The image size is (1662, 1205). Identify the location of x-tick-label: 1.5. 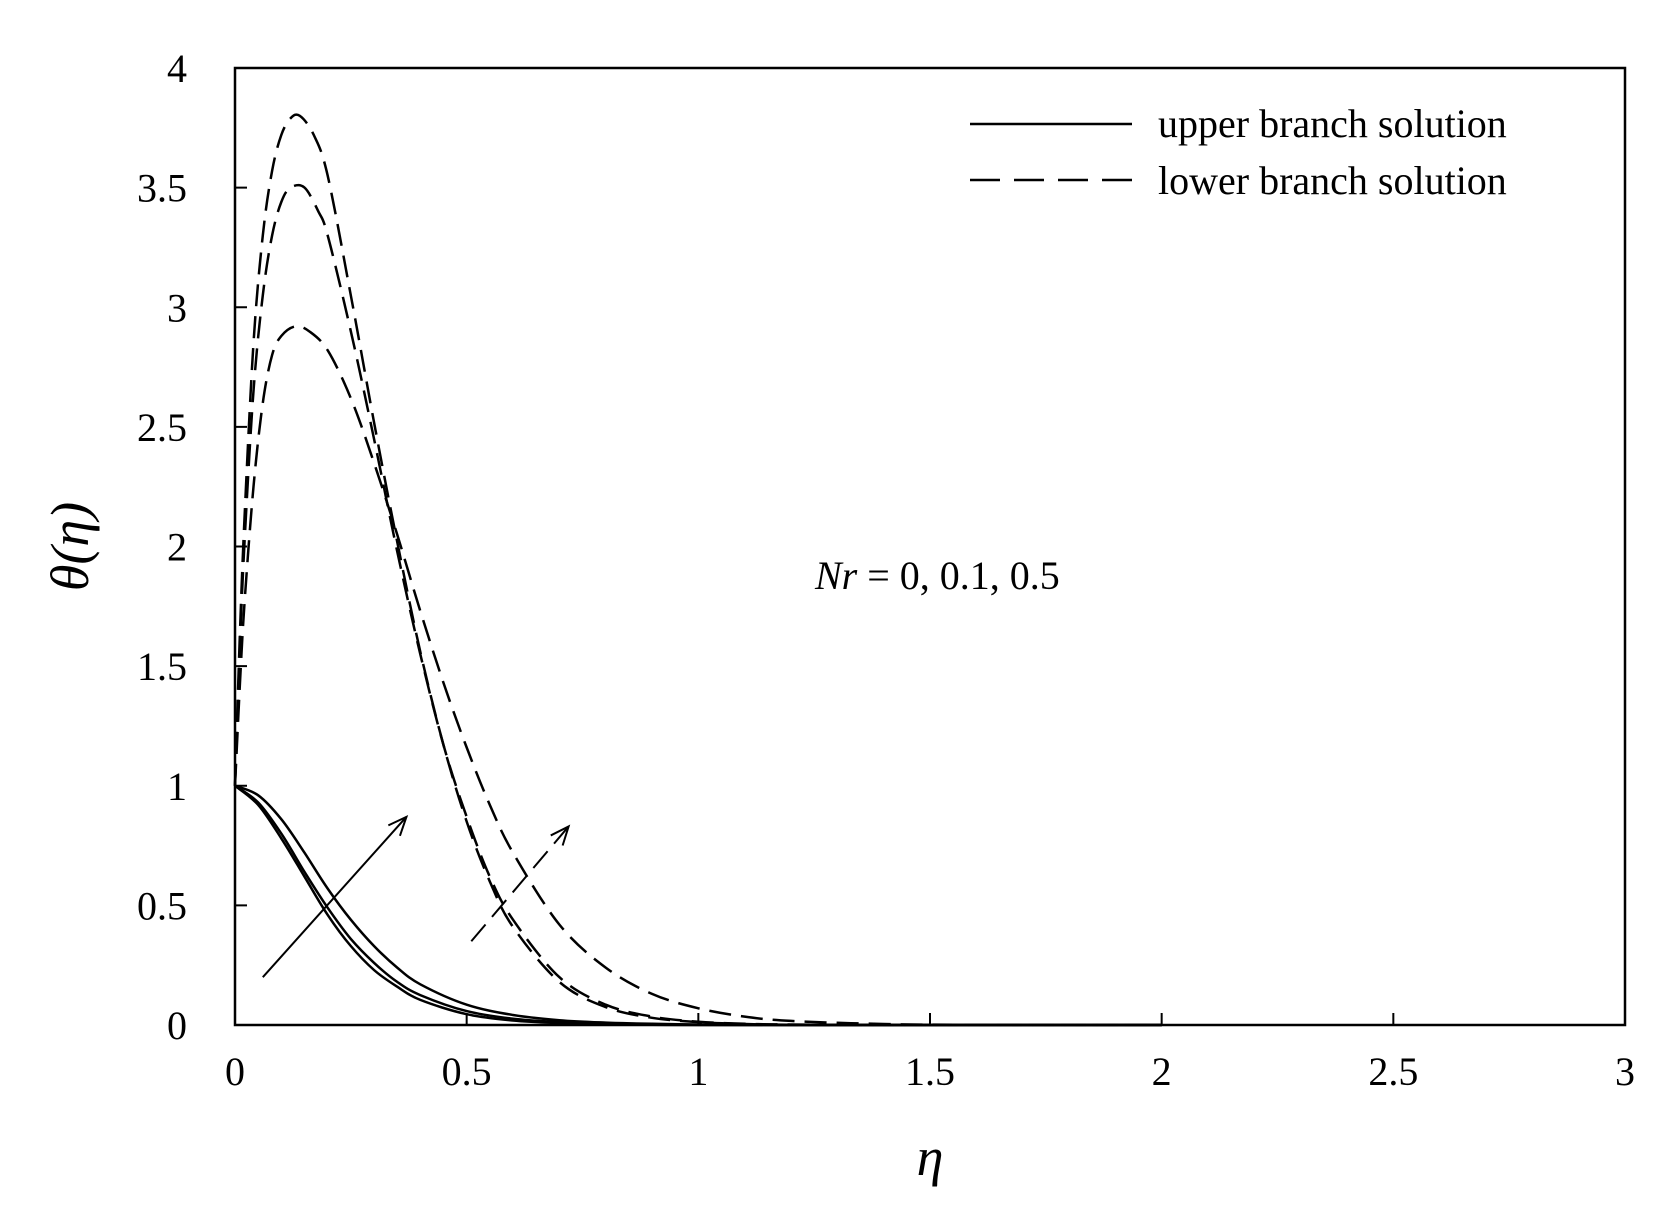
(930, 1071).